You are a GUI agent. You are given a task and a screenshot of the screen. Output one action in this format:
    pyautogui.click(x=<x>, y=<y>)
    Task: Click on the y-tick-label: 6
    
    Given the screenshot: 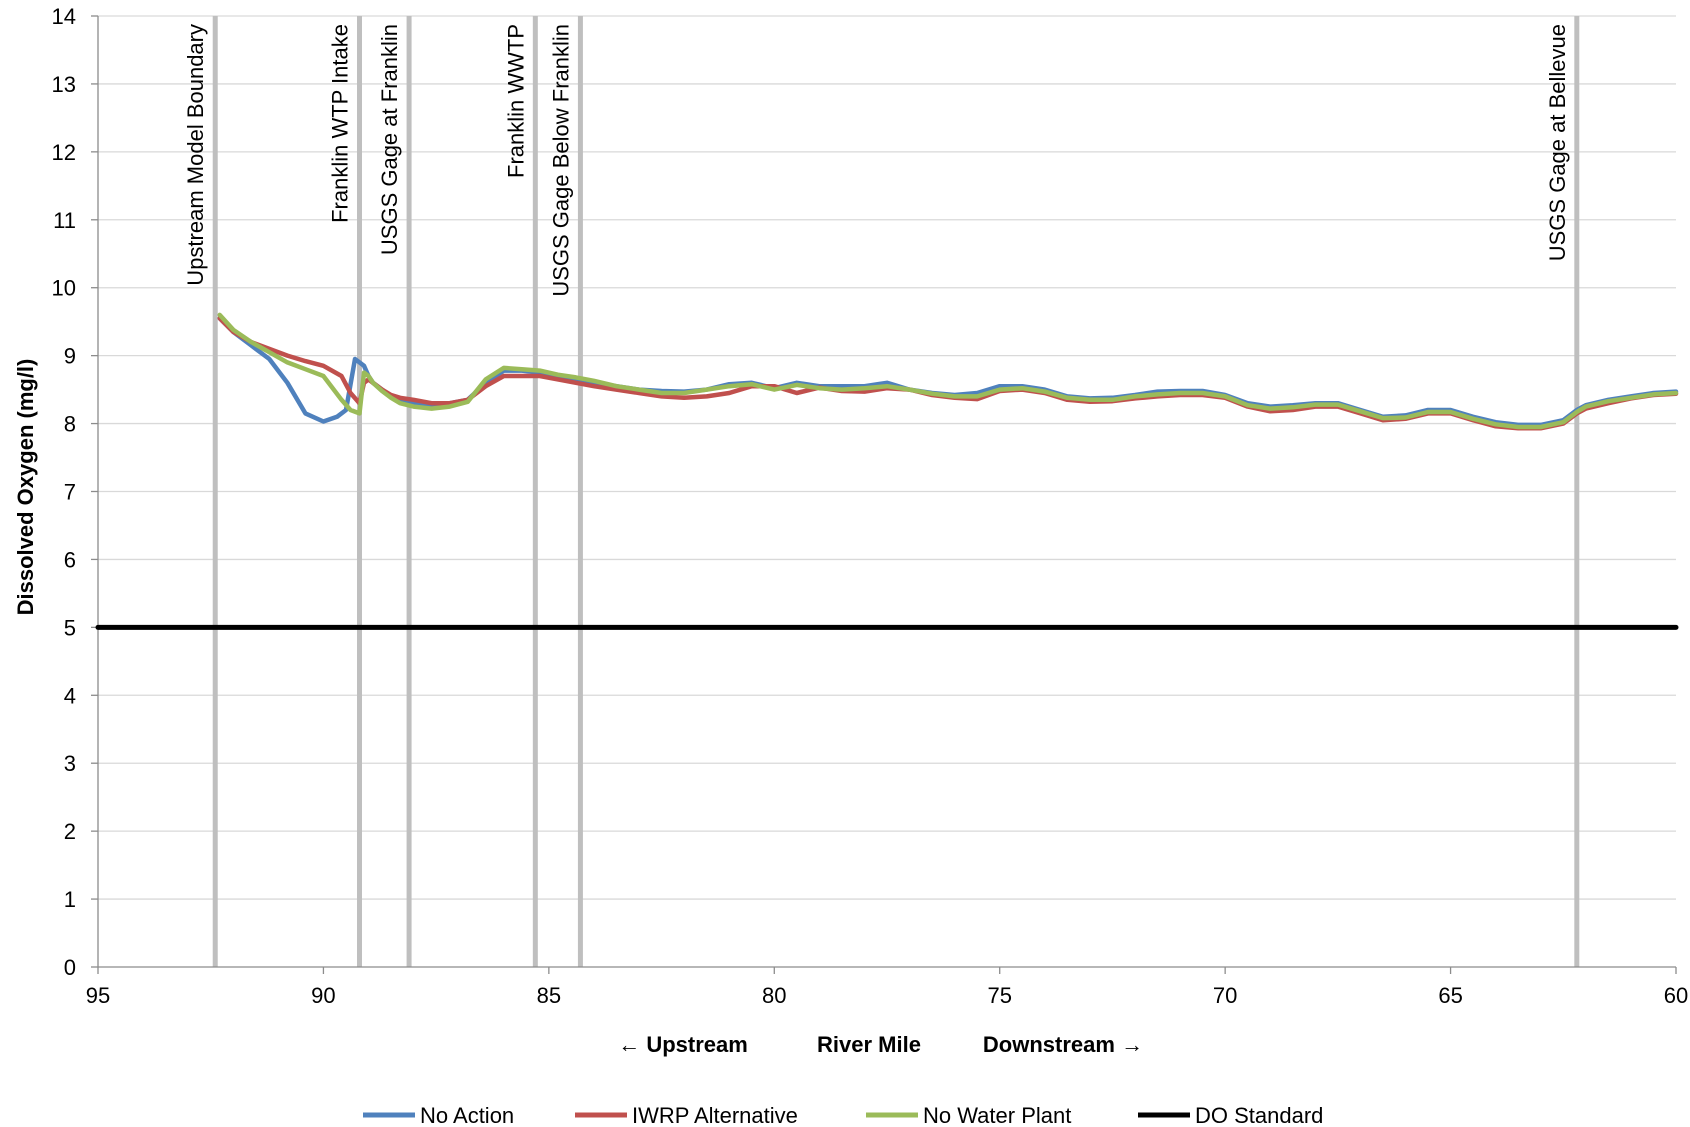 What is the action you would take?
    pyautogui.click(x=70, y=559)
    